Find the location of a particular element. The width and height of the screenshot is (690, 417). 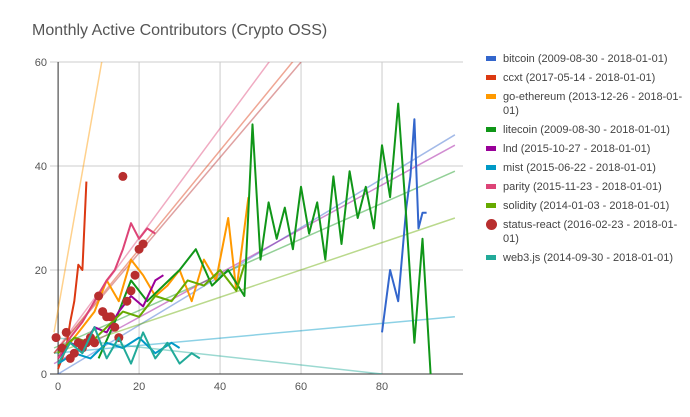

legend-label: solidity (2014-01-03 - 2018-01-01) is located at coordinates (586, 206).